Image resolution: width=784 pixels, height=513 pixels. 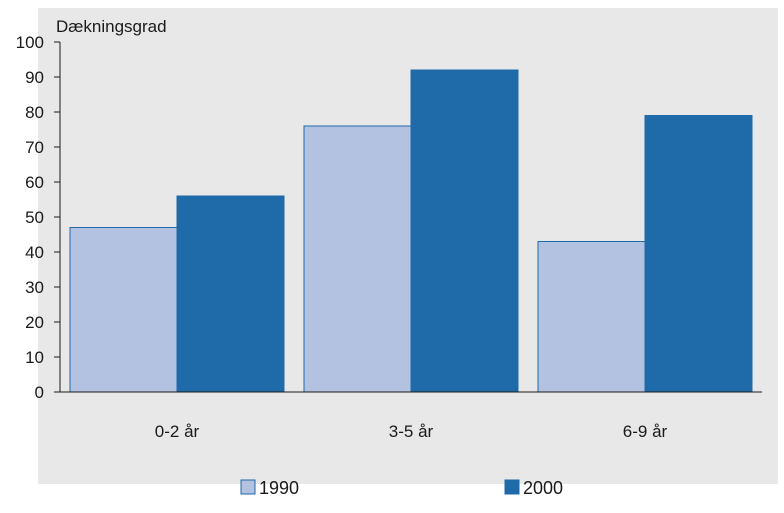 What do you see at coordinates (34, 217) in the screenshot?
I see `y-tick-label: 50` at bounding box center [34, 217].